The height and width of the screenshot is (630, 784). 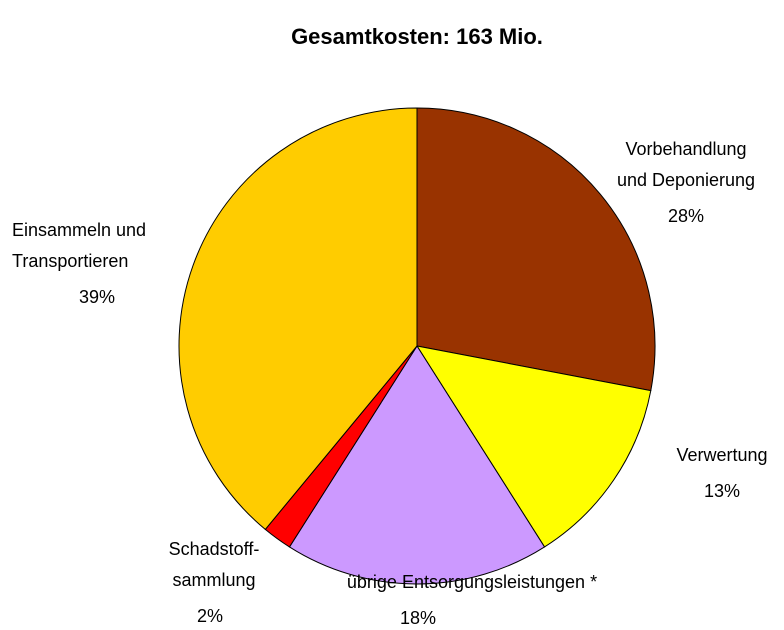 I want to click on slice-label: sammlung, so click(x=213, y=580).